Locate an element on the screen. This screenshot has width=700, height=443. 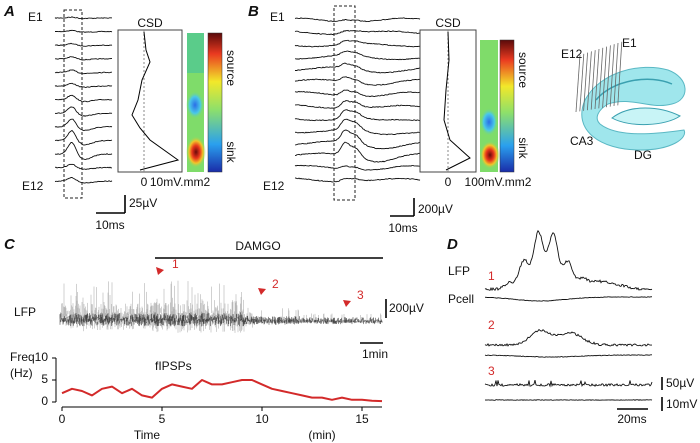
scale-label: 25µV is located at coordinates (143, 203).